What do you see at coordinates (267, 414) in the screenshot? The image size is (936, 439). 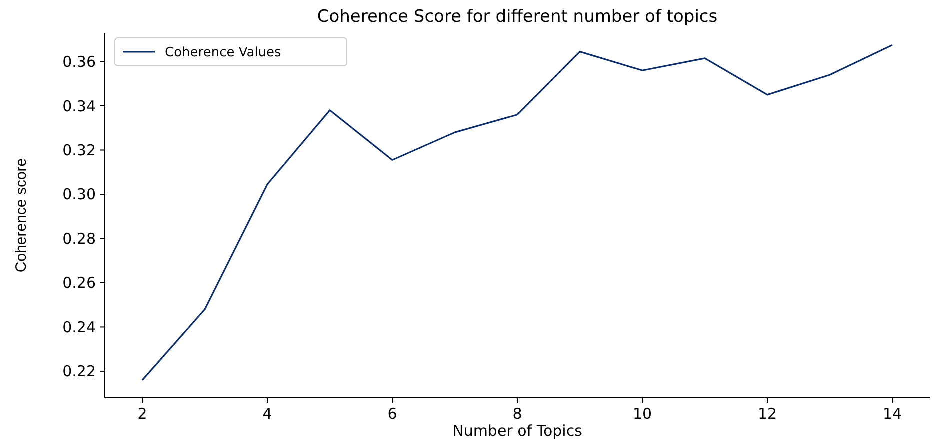 I see `x-tick-label: 4` at bounding box center [267, 414].